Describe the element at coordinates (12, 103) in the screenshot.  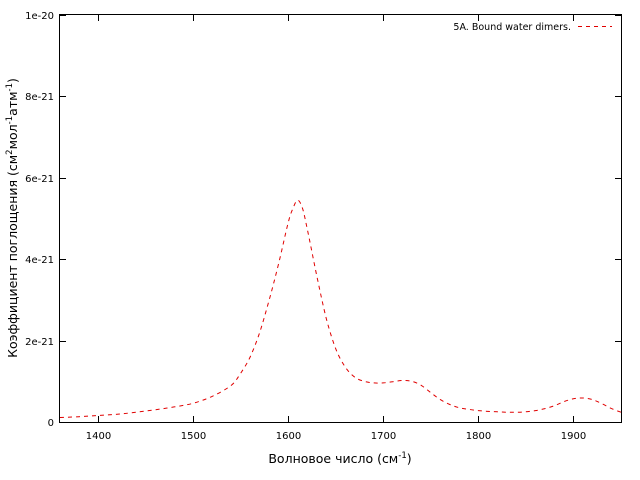
I see `y-axis-label-text: атм` at that location.